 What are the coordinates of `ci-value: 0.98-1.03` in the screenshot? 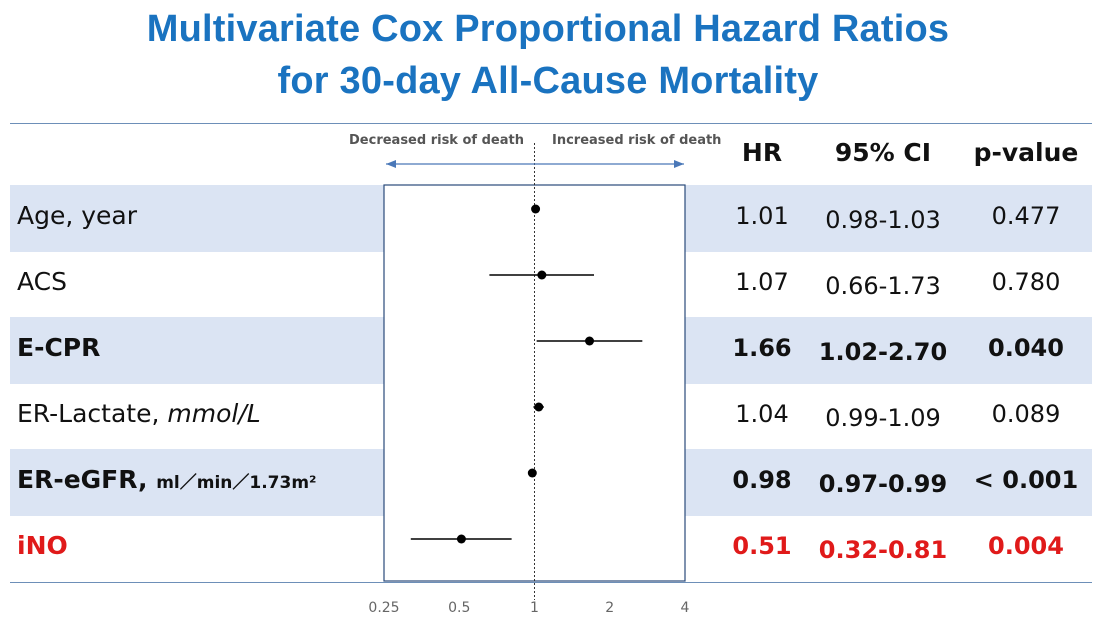 It's located at (883, 220).